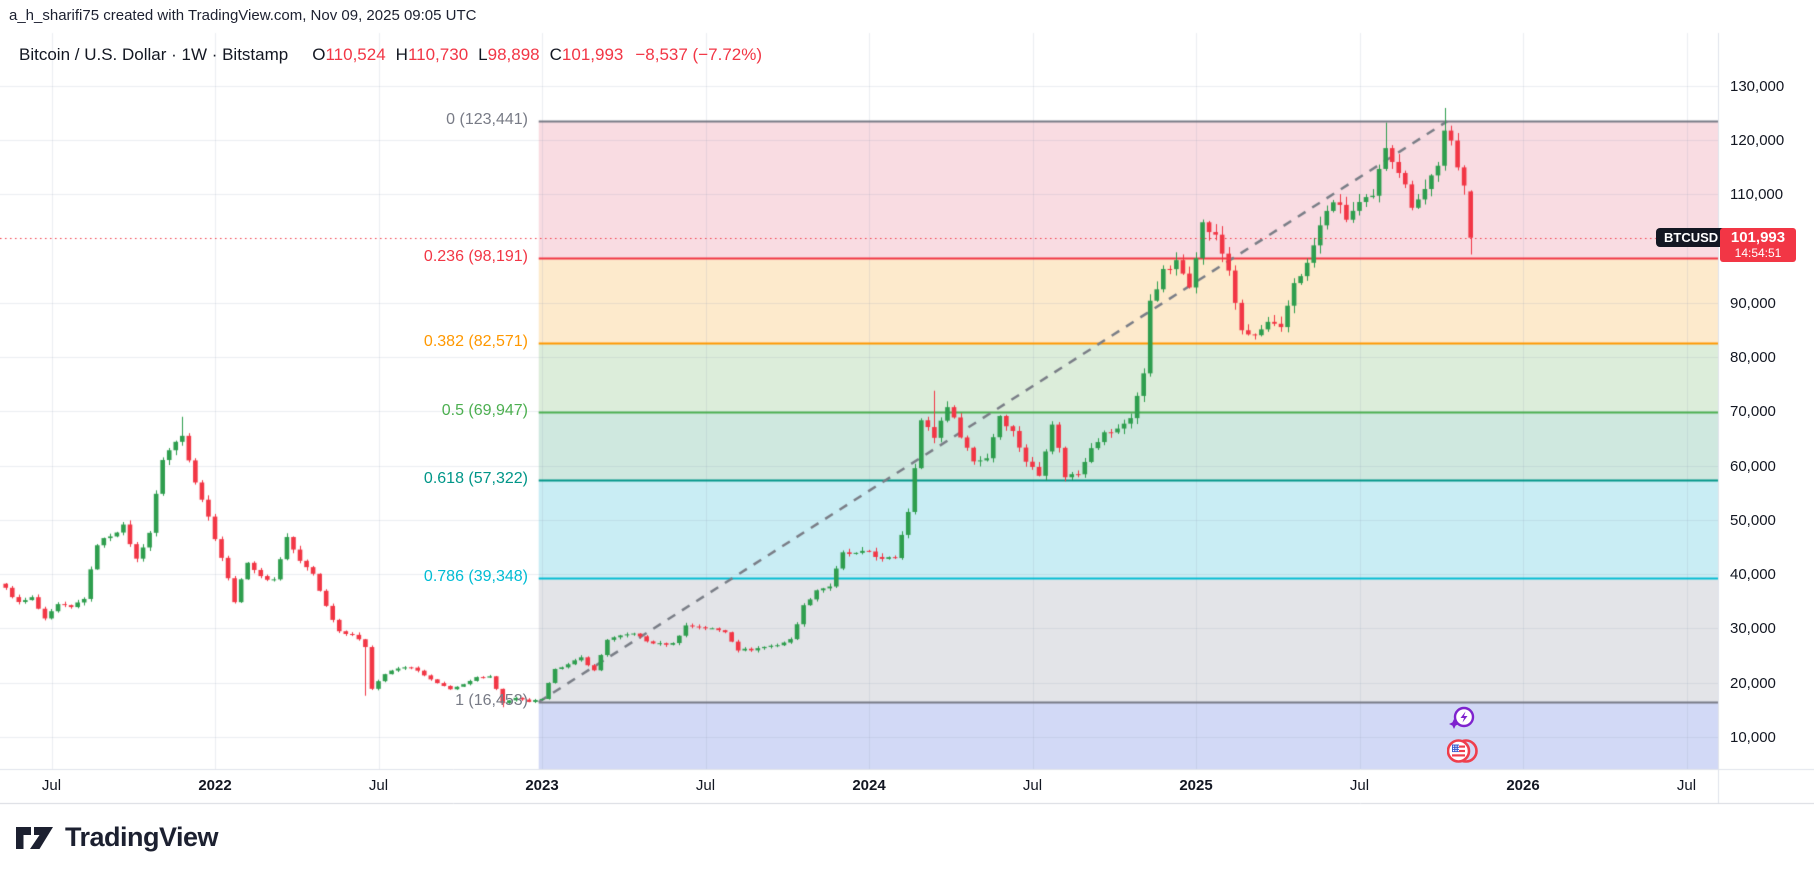  What do you see at coordinates (1757, 86) in the screenshot?
I see `price-tick-130,000: 130,000` at bounding box center [1757, 86].